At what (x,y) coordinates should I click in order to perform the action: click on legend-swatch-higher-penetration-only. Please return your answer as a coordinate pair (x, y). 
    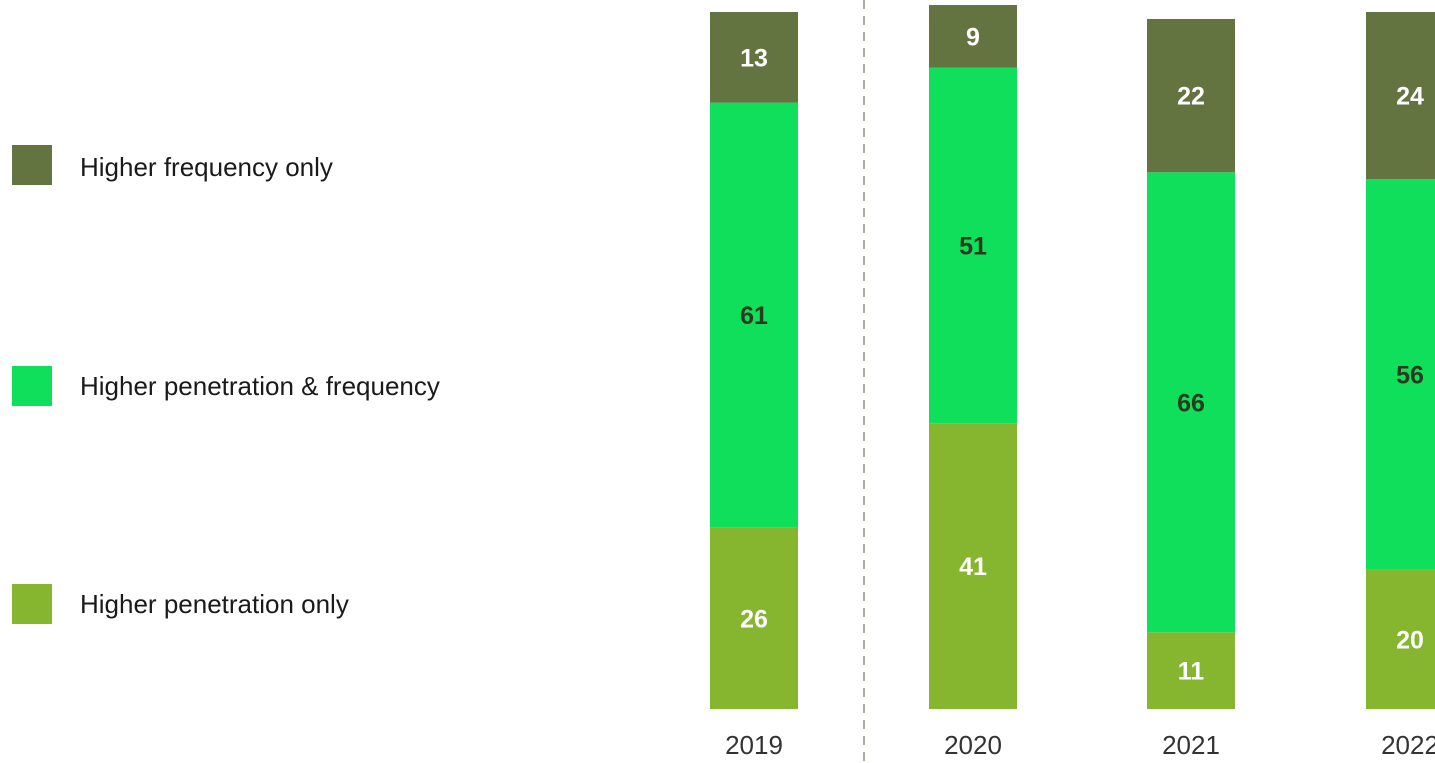
    Looking at the image, I should click on (32, 604).